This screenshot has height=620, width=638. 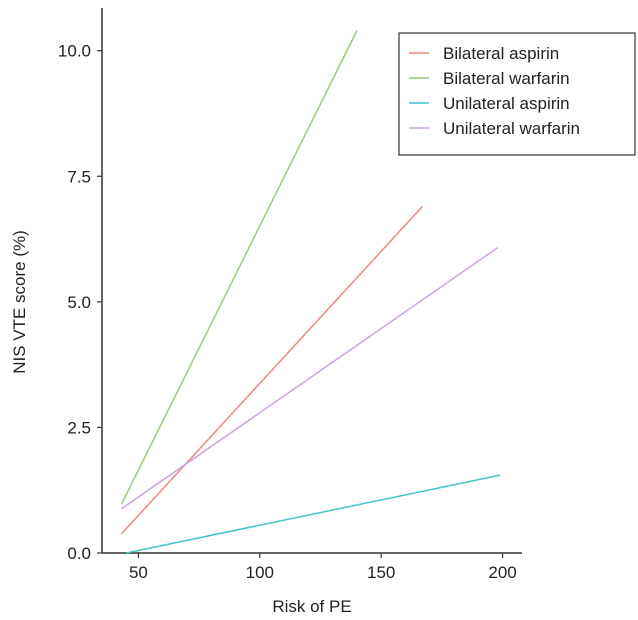 What do you see at coordinates (260, 572) in the screenshot?
I see `x-tick-label: 100` at bounding box center [260, 572].